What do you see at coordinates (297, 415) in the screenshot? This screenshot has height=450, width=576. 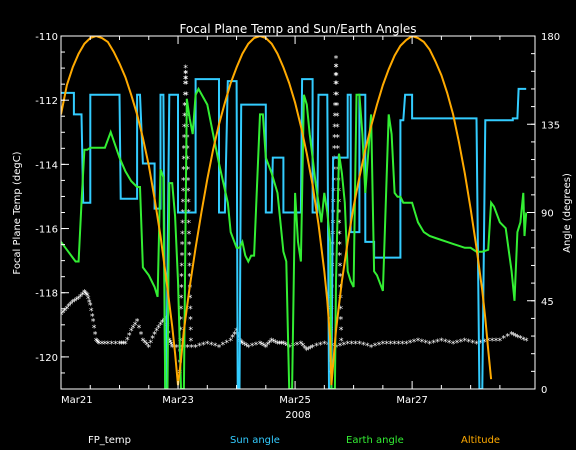 I see `x-axis-title: 2008` at bounding box center [297, 415].